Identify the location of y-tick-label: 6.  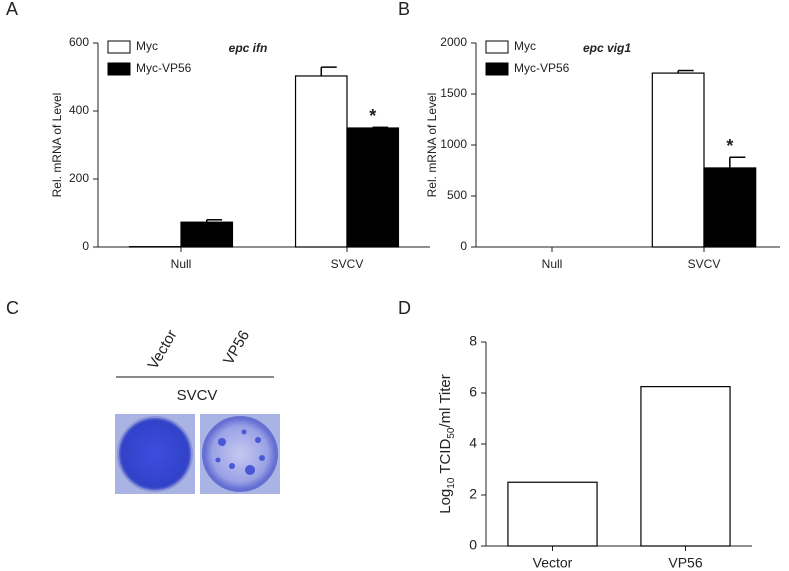
(473, 392).